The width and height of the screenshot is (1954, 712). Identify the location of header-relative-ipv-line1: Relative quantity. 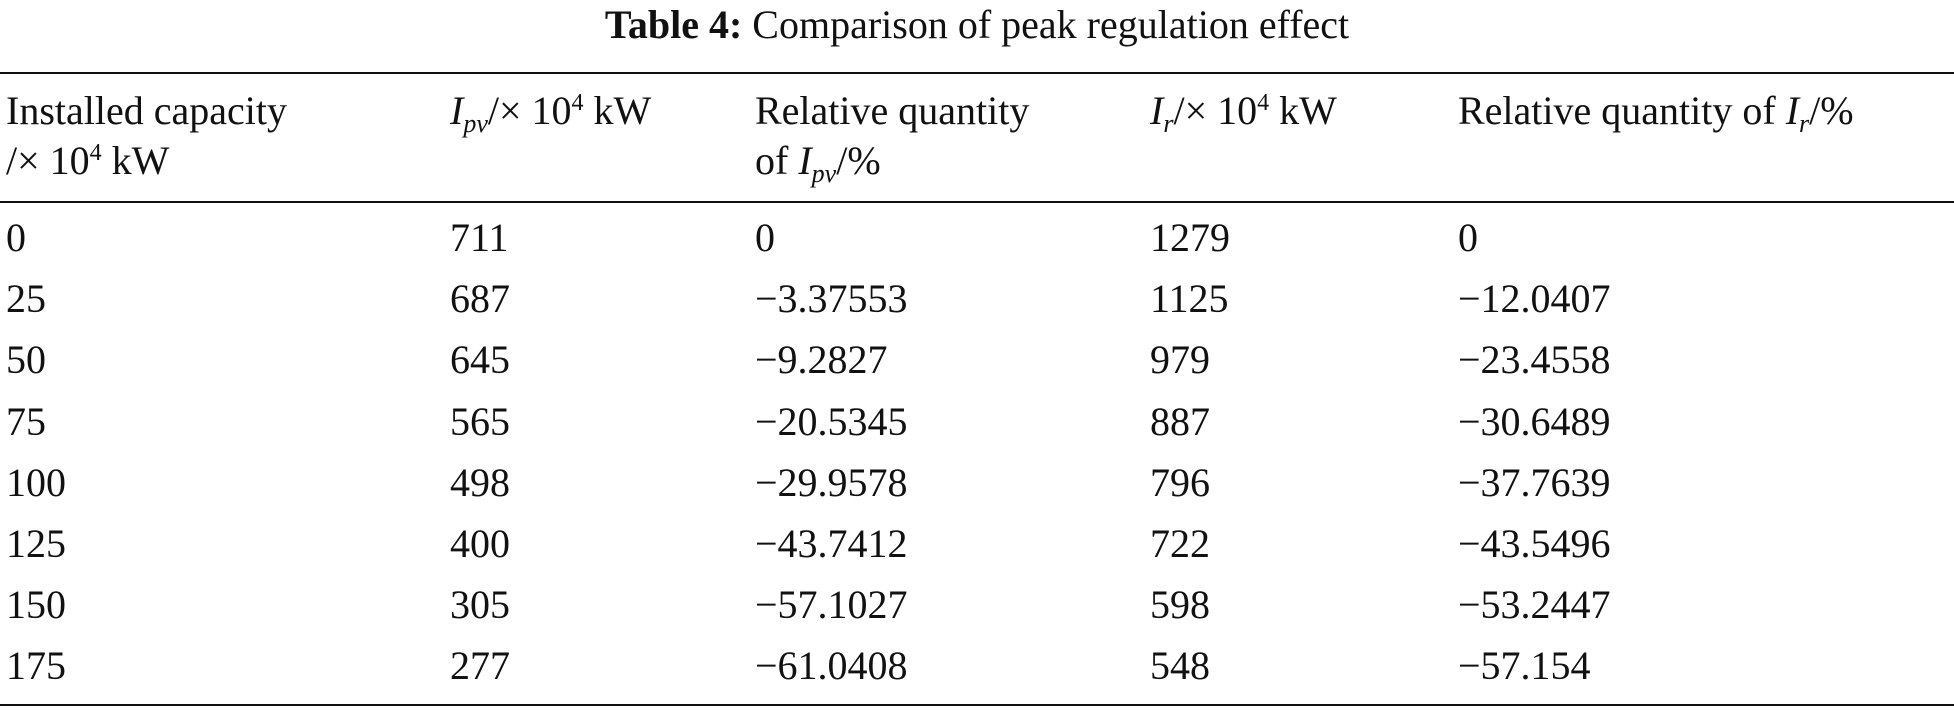
(892, 110).